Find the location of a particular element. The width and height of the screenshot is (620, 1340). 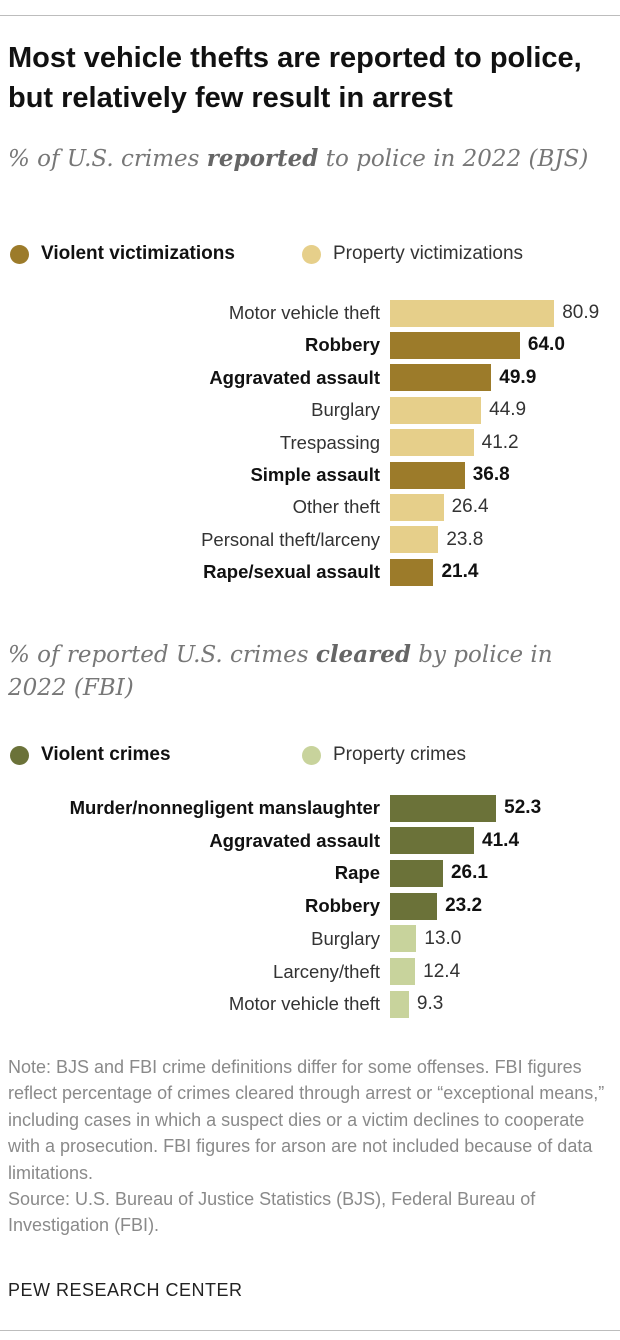

value-label: 41.2 is located at coordinates (500, 442).